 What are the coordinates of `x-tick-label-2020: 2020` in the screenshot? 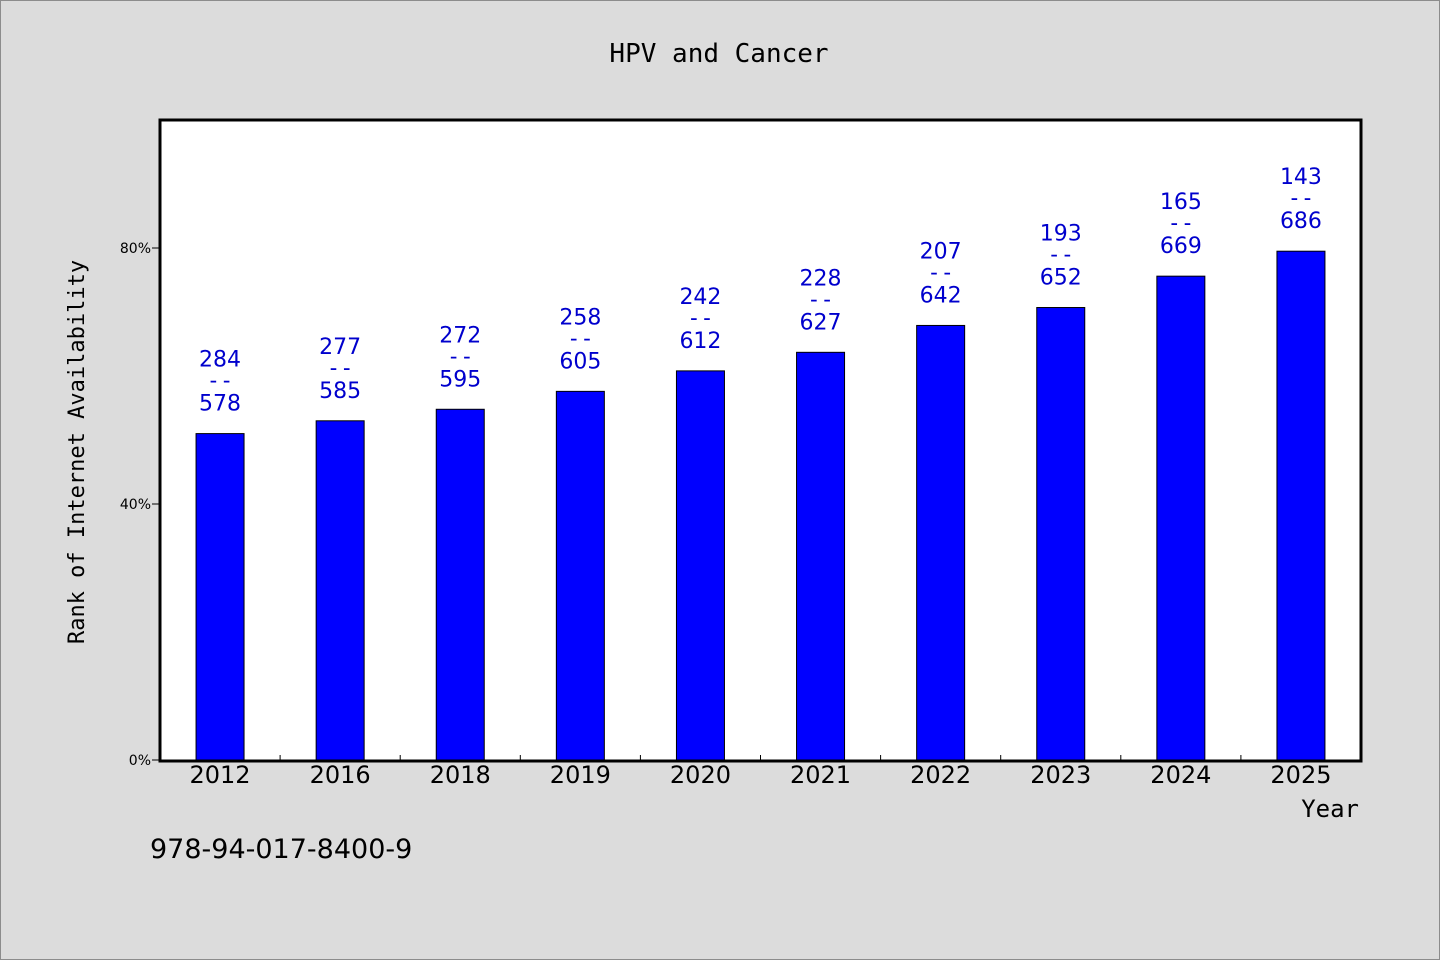 It's located at (700, 775).